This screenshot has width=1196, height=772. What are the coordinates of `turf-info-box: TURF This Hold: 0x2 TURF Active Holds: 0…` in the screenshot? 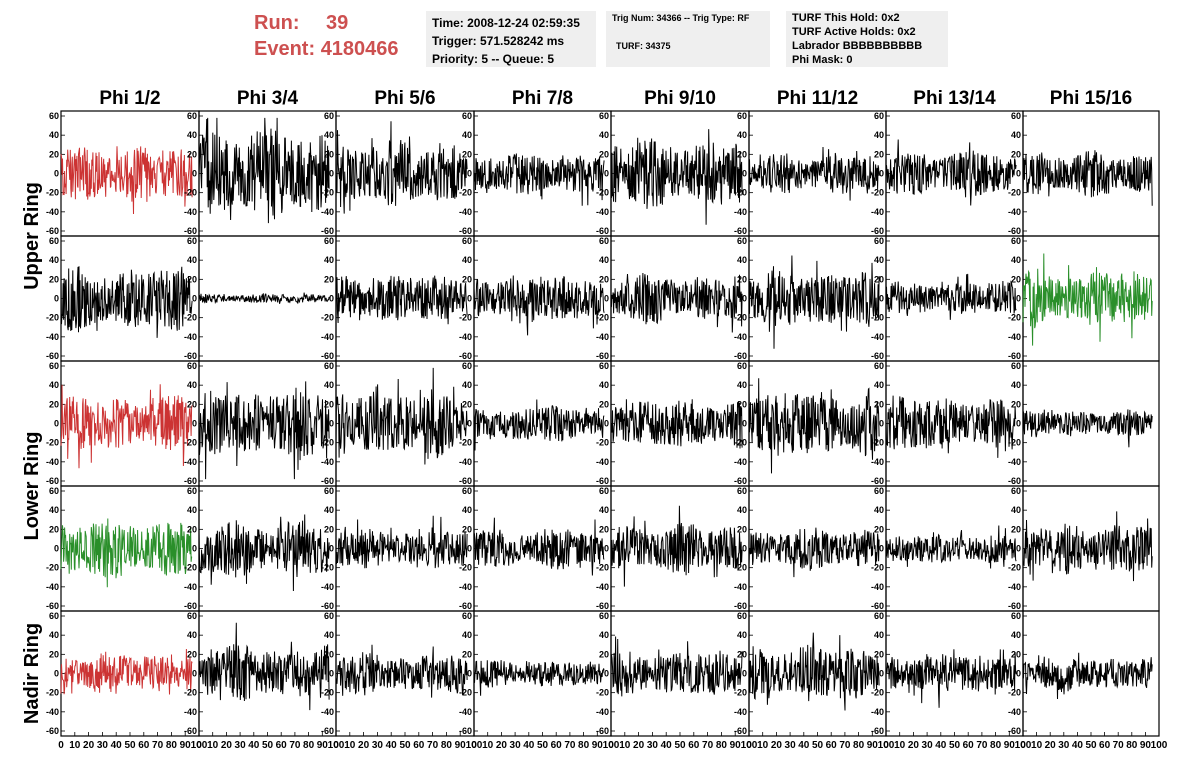 It's located at (867, 39).